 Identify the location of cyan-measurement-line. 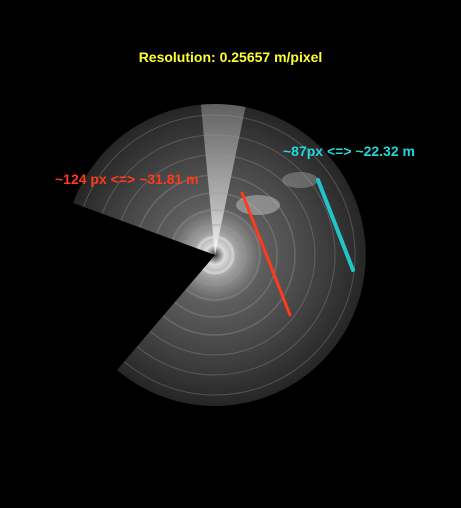
(335, 225).